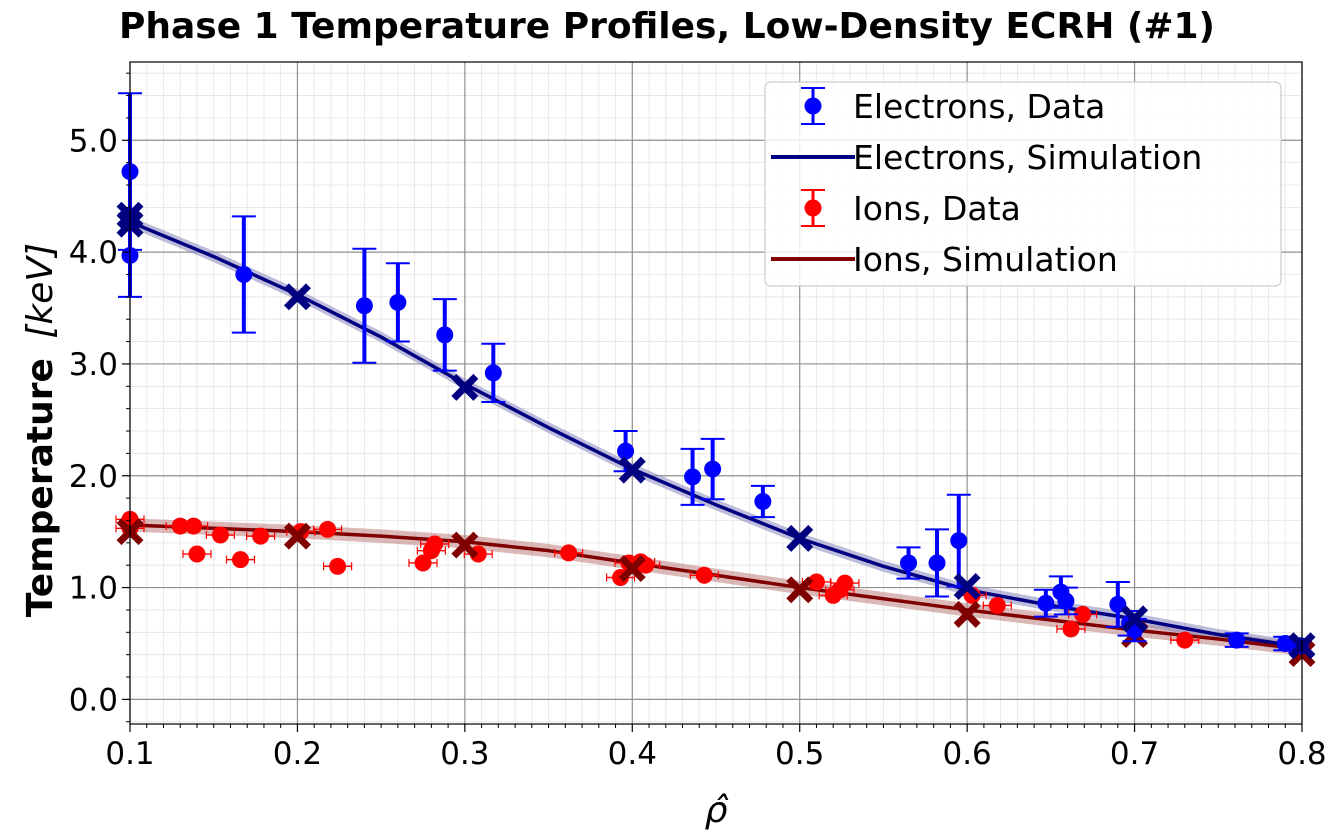 This screenshot has width=1334, height=834. Describe the element at coordinates (717, 810) in the screenshot. I see `x-axis-label: ρ̂` at that location.